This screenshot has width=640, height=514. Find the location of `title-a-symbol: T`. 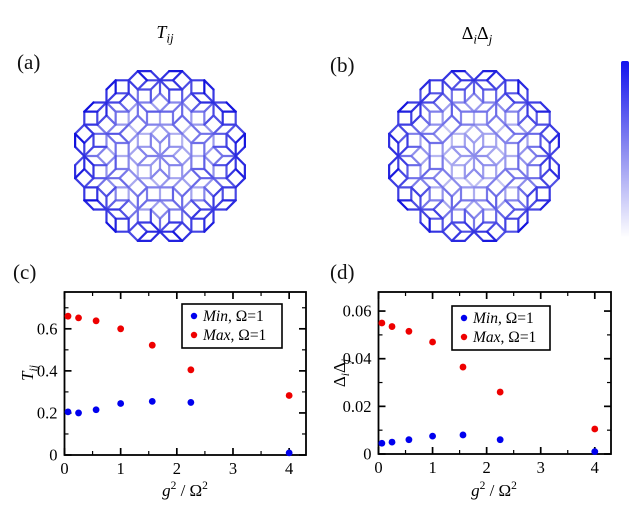

title-a-symbol: T is located at coordinates (161, 32).